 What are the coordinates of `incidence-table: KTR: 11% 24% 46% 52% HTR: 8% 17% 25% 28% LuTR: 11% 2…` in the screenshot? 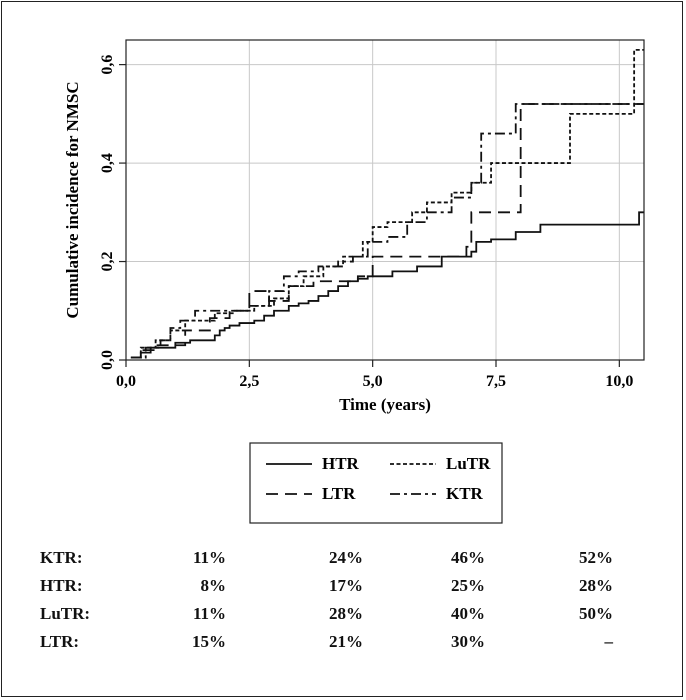 It's located at (338, 604).